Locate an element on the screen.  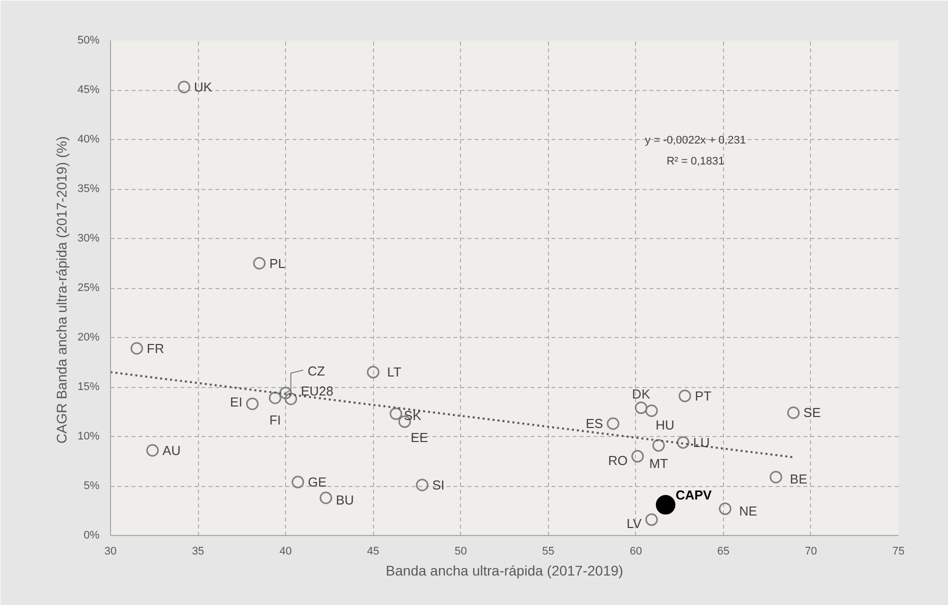
x-tick-label: 40 is located at coordinates (285, 552).